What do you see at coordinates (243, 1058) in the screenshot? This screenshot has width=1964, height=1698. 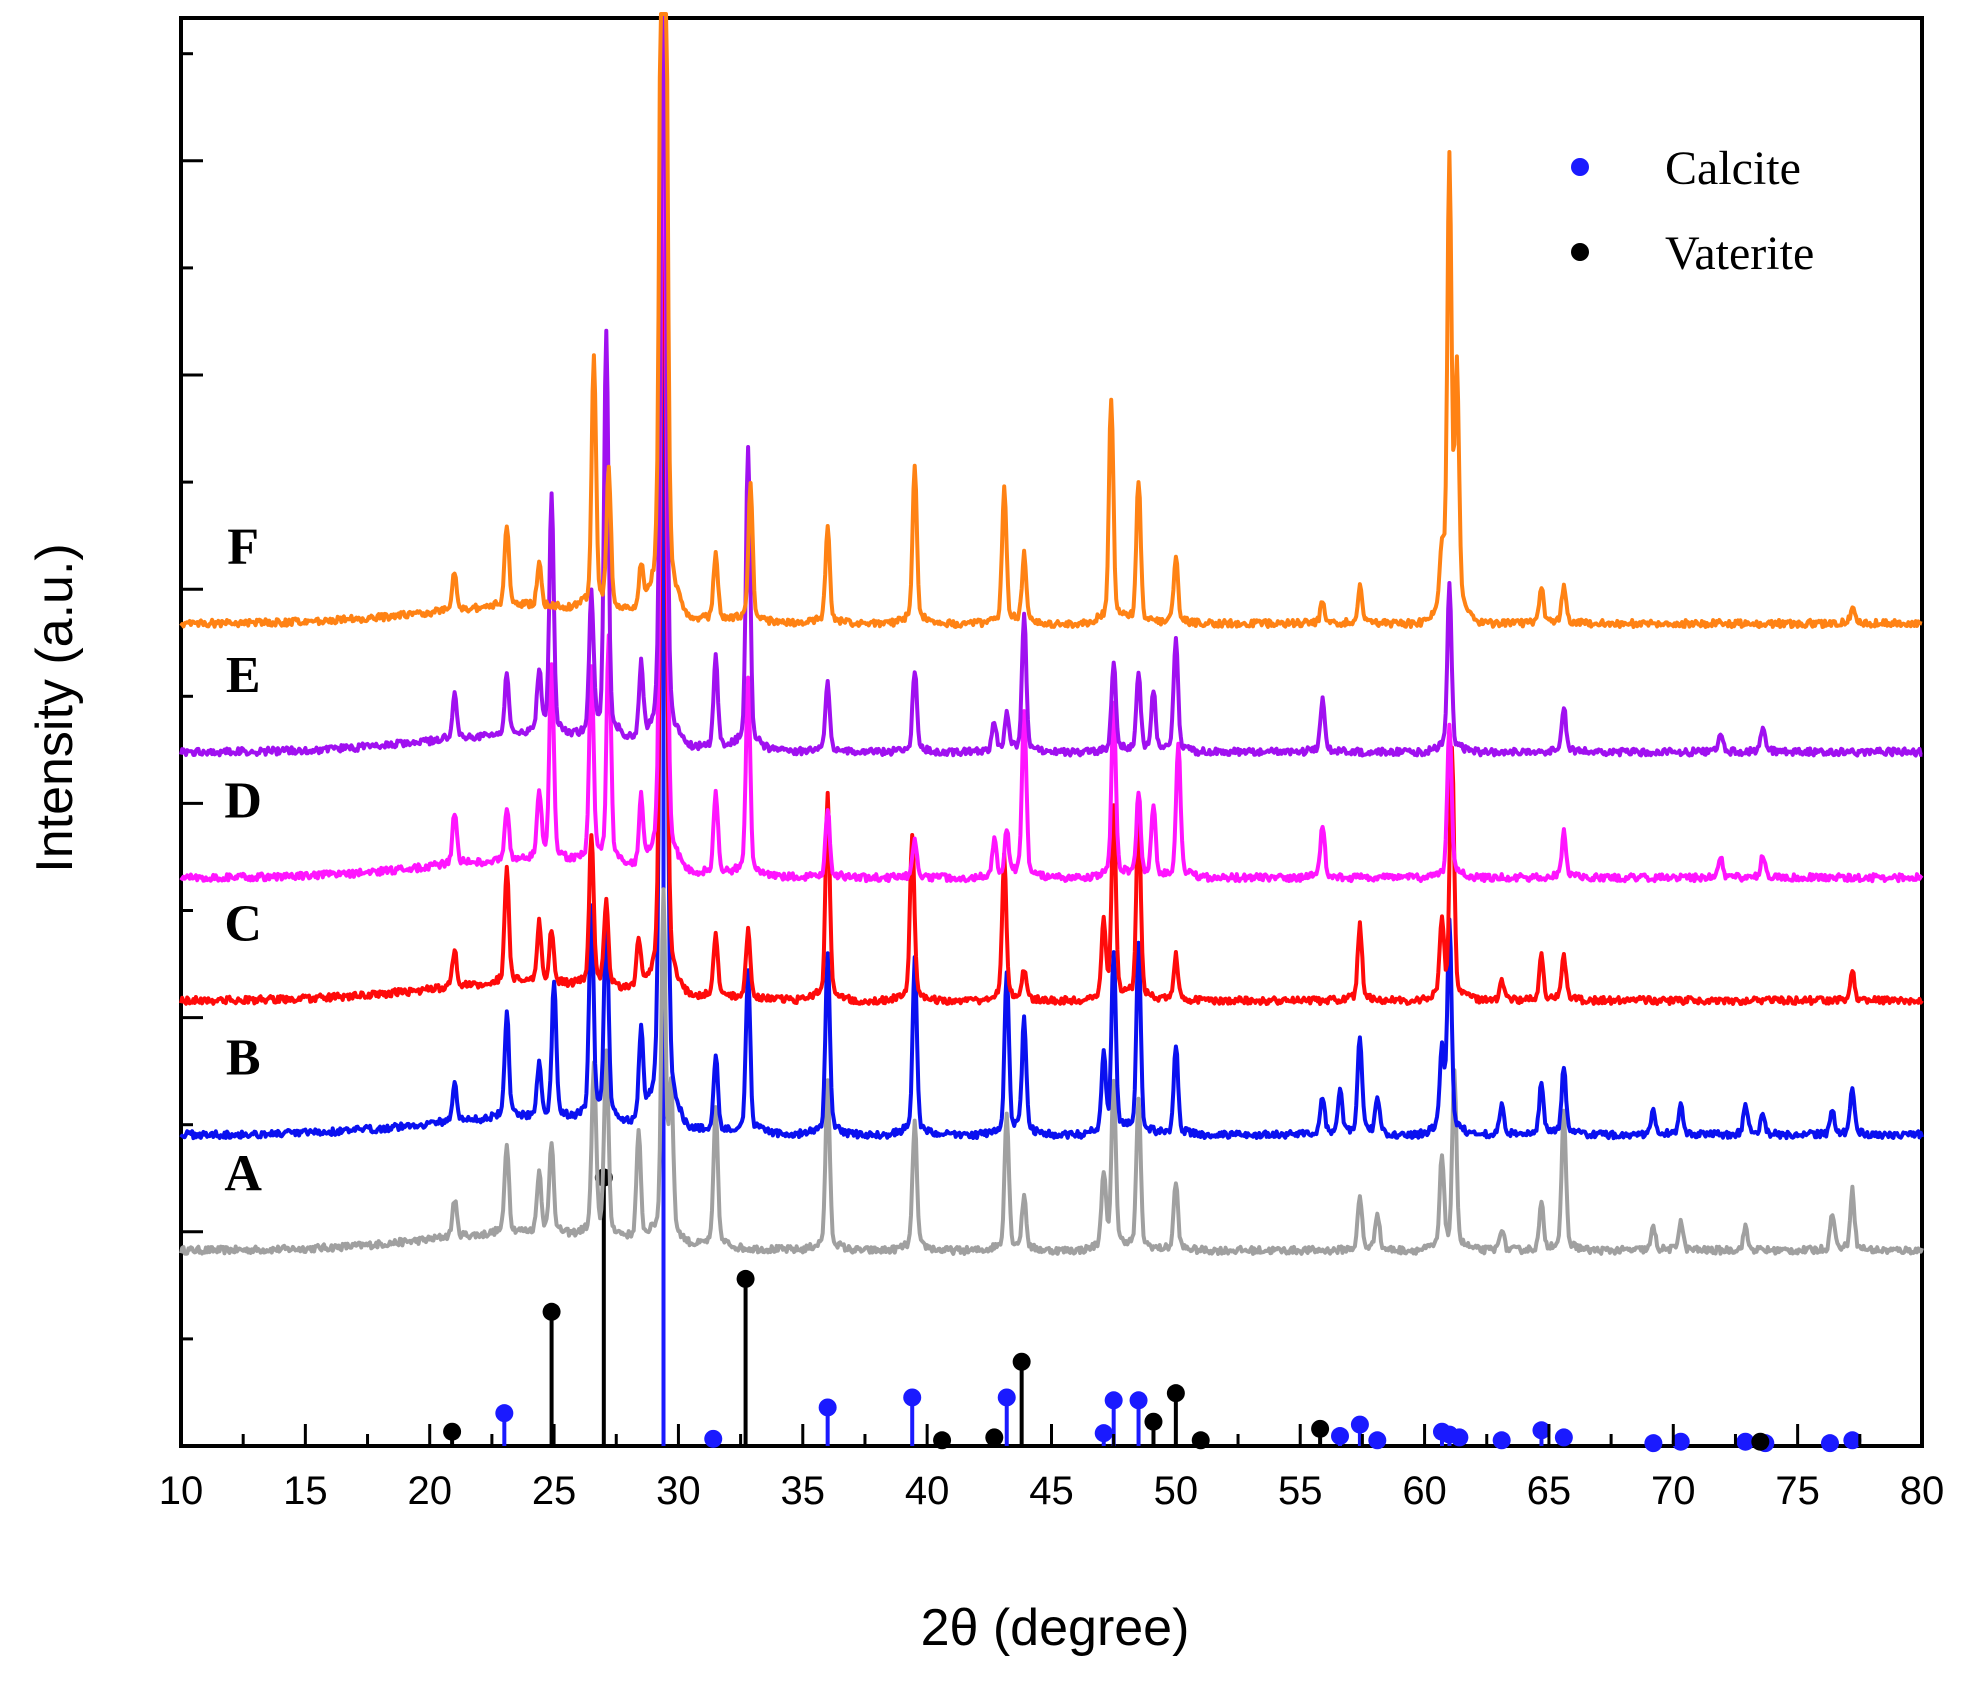 I see `trace-label-B: B` at bounding box center [243, 1058].